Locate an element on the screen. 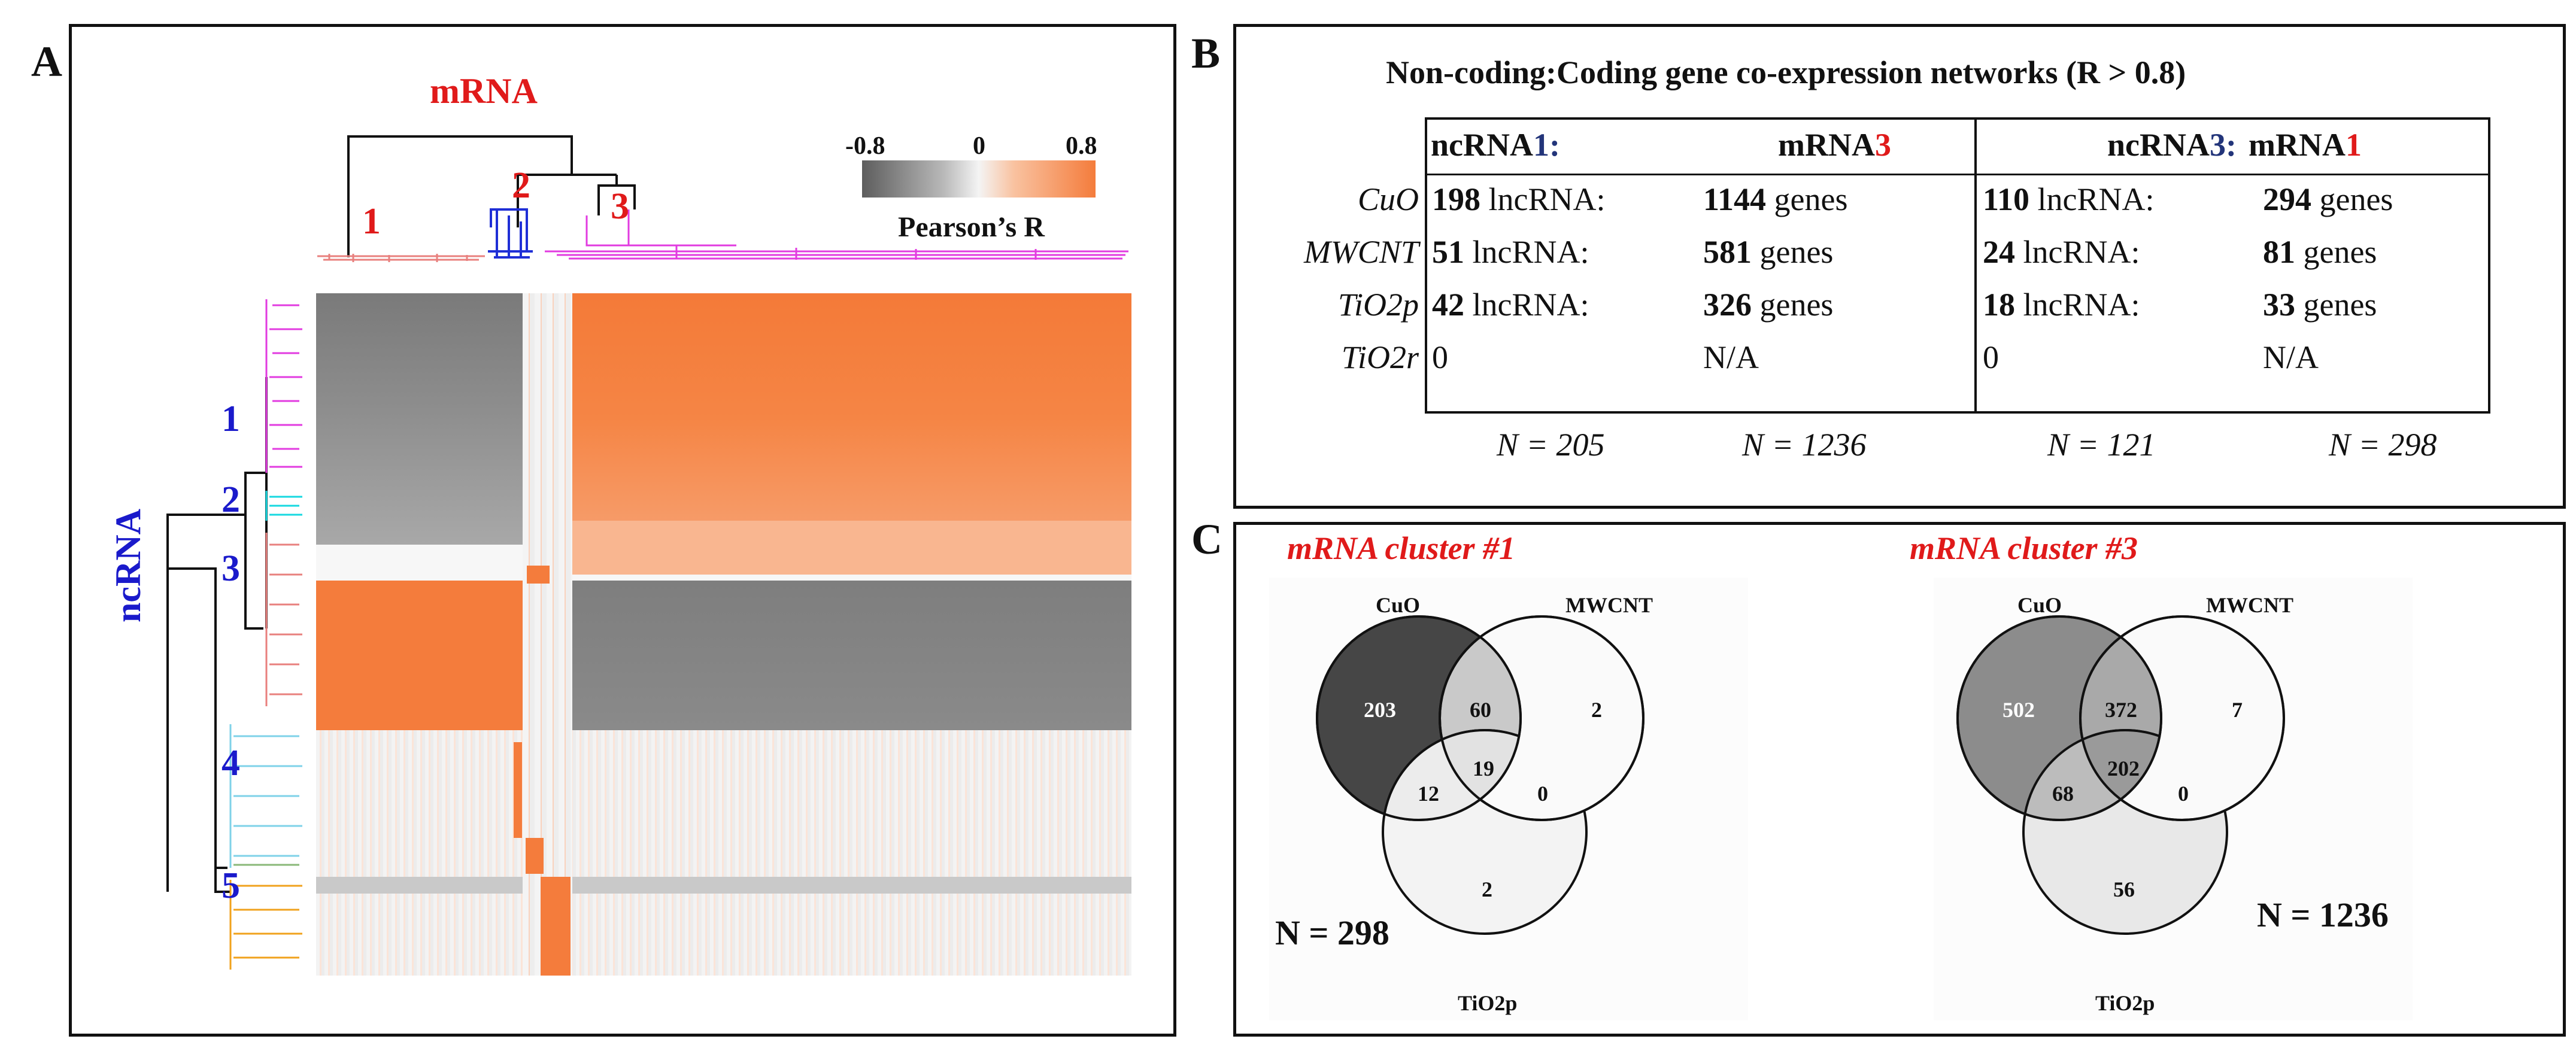 The image size is (2576, 1045). mrna-cluster-label-3: 3 is located at coordinates (620, 206).